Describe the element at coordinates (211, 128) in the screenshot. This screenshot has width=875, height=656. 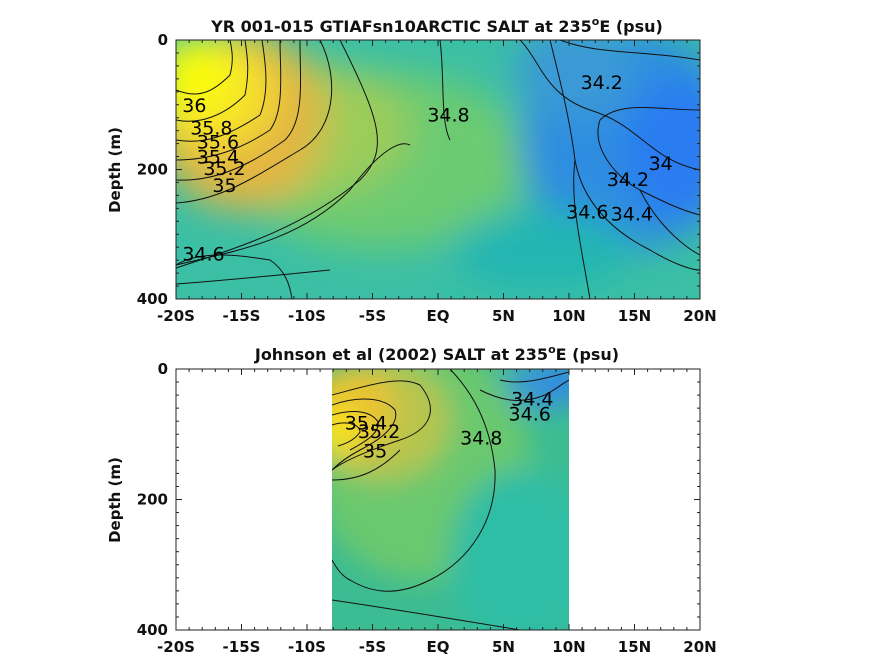
I see `contour-label: 35.8` at that location.